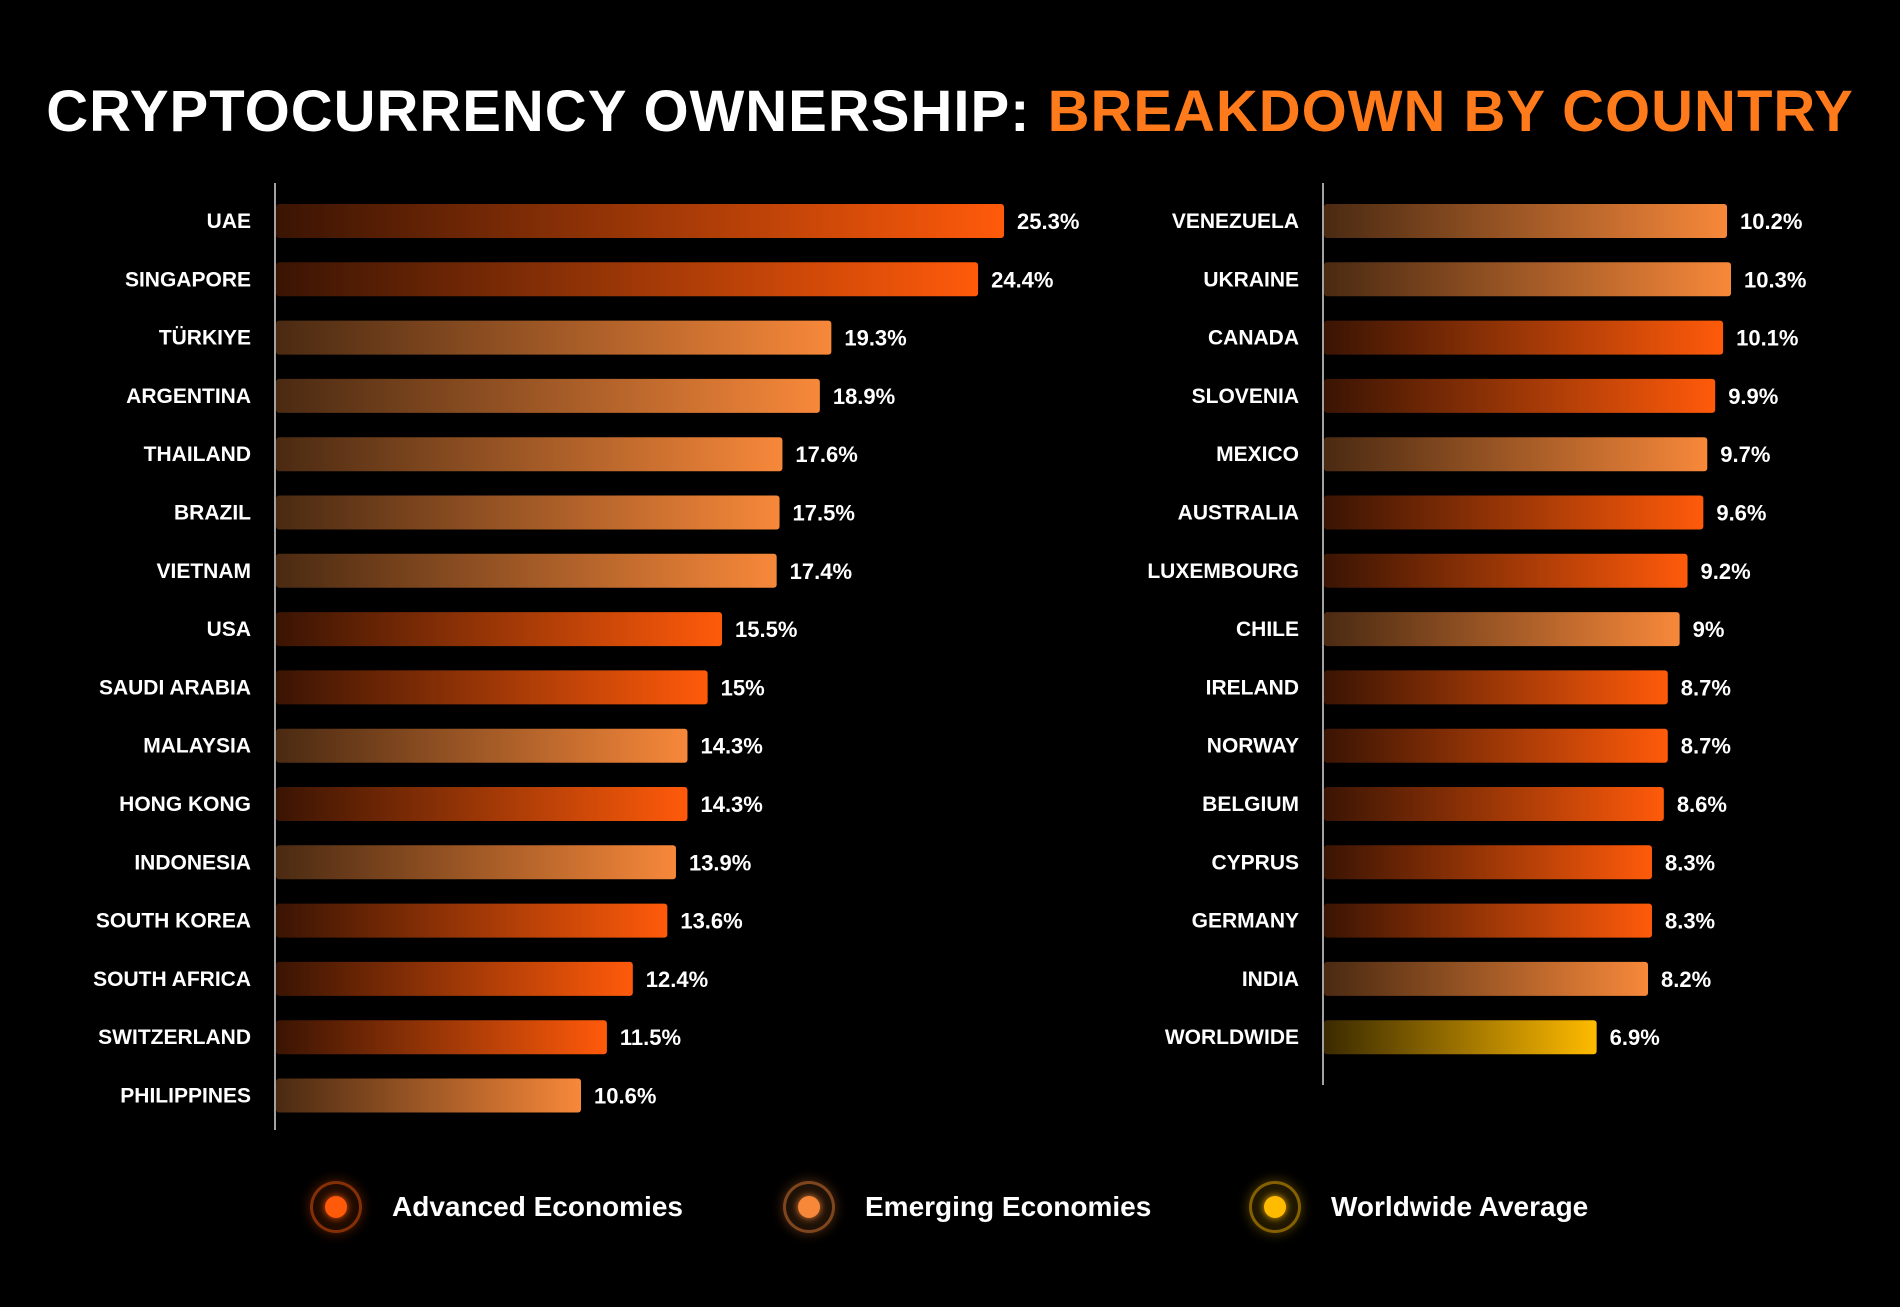 The height and width of the screenshot is (1307, 1900). What do you see at coordinates (204, 571) in the screenshot?
I see `category-label-vietnam: VIETNAM` at bounding box center [204, 571].